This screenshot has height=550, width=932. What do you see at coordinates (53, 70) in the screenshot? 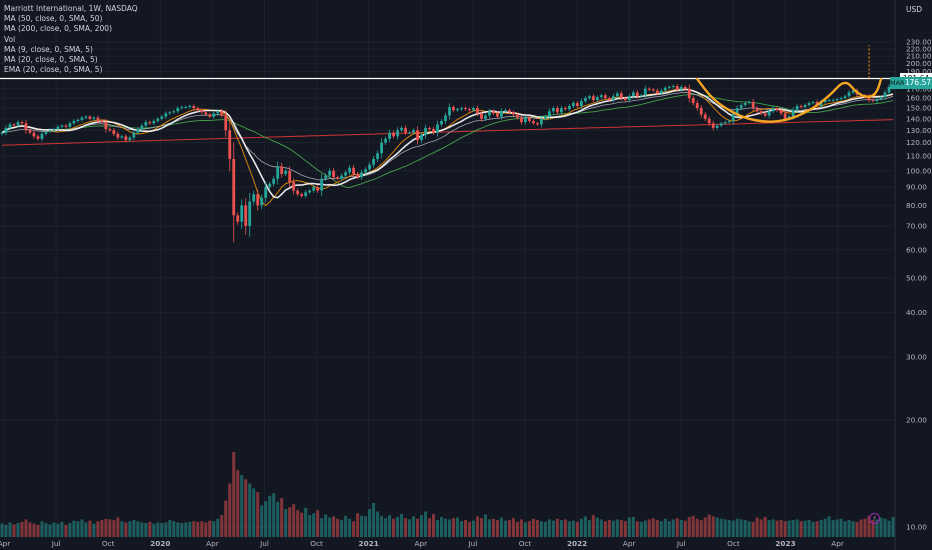
I see `indicator-ema20: EMA (20, close, 0, SMA, 5)` at bounding box center [53, 70].